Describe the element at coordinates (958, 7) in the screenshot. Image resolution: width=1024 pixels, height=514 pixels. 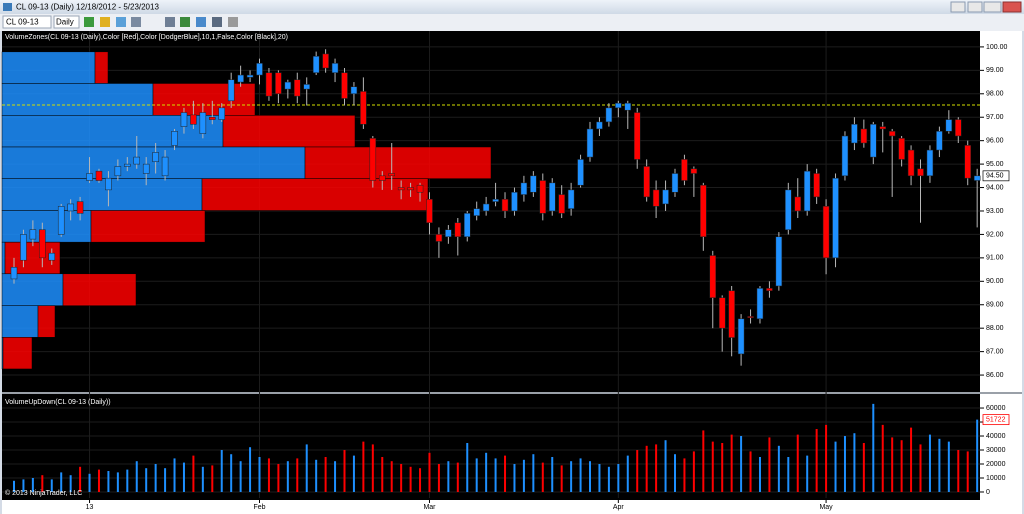
I see `link-button` at that location.